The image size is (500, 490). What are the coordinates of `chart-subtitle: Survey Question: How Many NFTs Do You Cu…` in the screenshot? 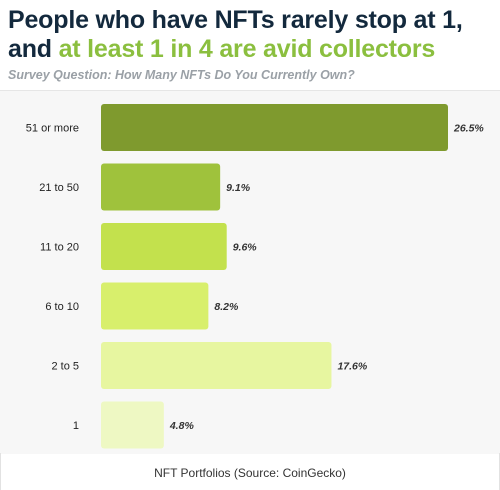 It's located at (181, 75).